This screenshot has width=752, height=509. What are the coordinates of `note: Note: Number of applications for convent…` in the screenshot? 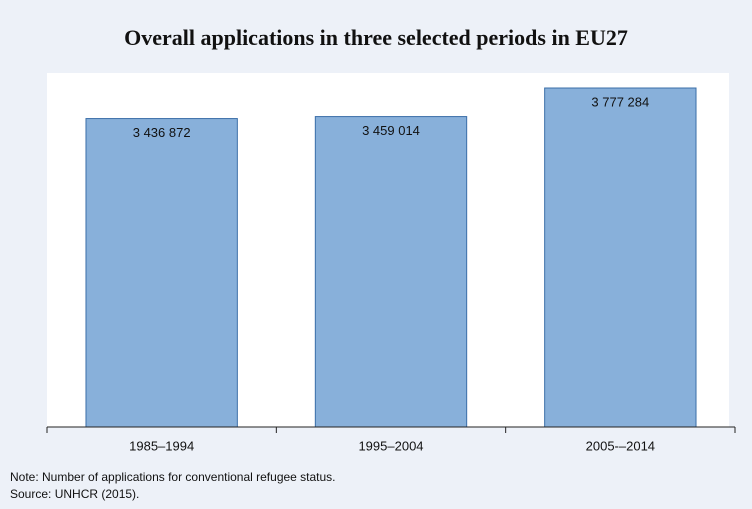 It's located at (173, 477).